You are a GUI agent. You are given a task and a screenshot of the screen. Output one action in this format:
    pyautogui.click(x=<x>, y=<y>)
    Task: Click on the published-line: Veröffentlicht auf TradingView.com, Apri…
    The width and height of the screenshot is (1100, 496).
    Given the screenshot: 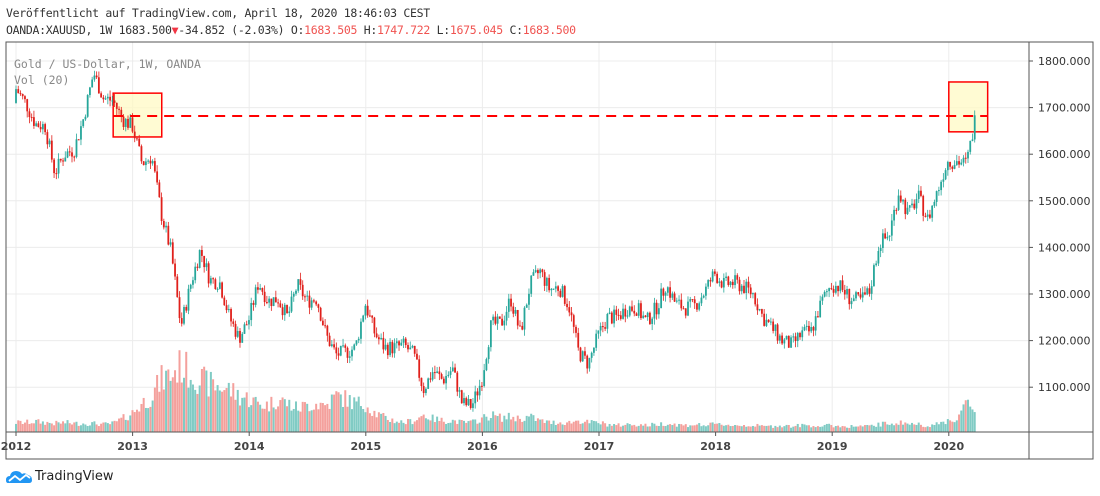 What is the action you would take?
    pyautogui.click(x=218, y=13)
    